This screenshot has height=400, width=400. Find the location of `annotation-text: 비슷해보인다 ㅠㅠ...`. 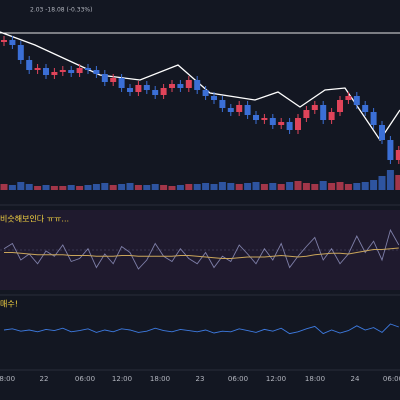

annotation-text: 비슷해보인다 ㅠㅠ... is located at coordinates (34, 219).